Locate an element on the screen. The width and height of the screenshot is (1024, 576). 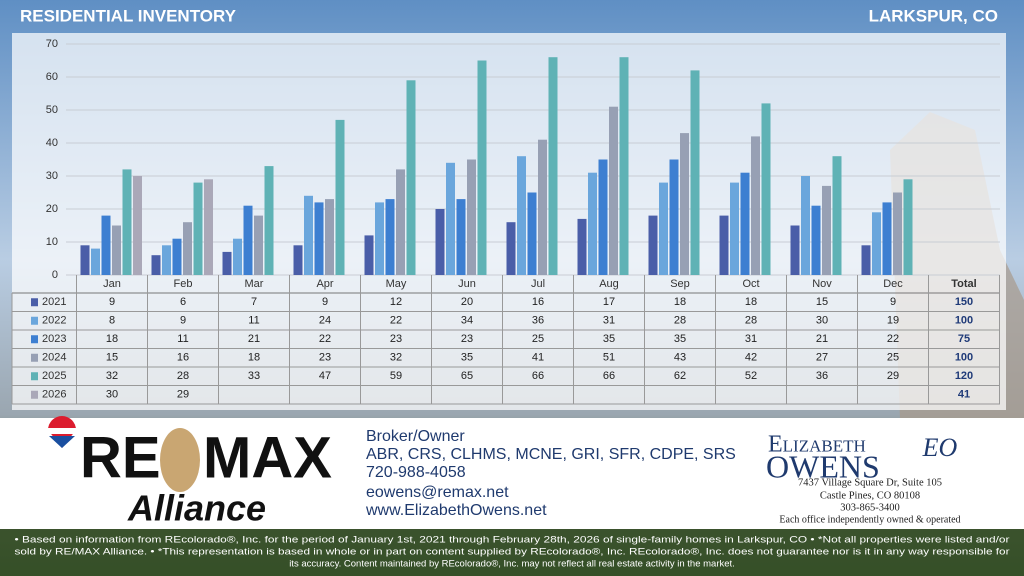
logo-monogram: EO is located at coordinates (940, 447).